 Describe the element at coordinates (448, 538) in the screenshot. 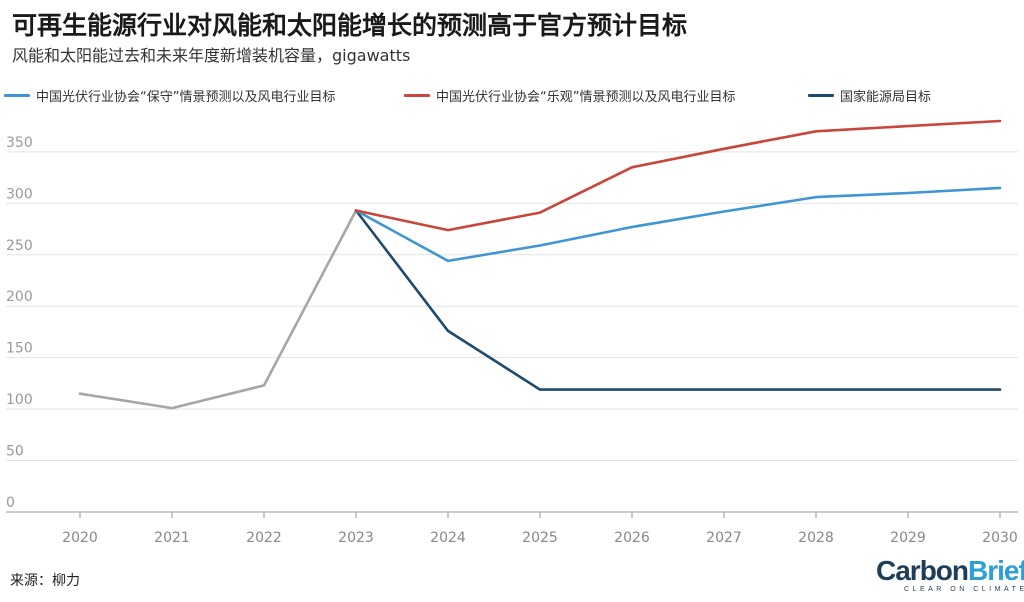

I see `x-tick-label-2024: 2024` at that location.